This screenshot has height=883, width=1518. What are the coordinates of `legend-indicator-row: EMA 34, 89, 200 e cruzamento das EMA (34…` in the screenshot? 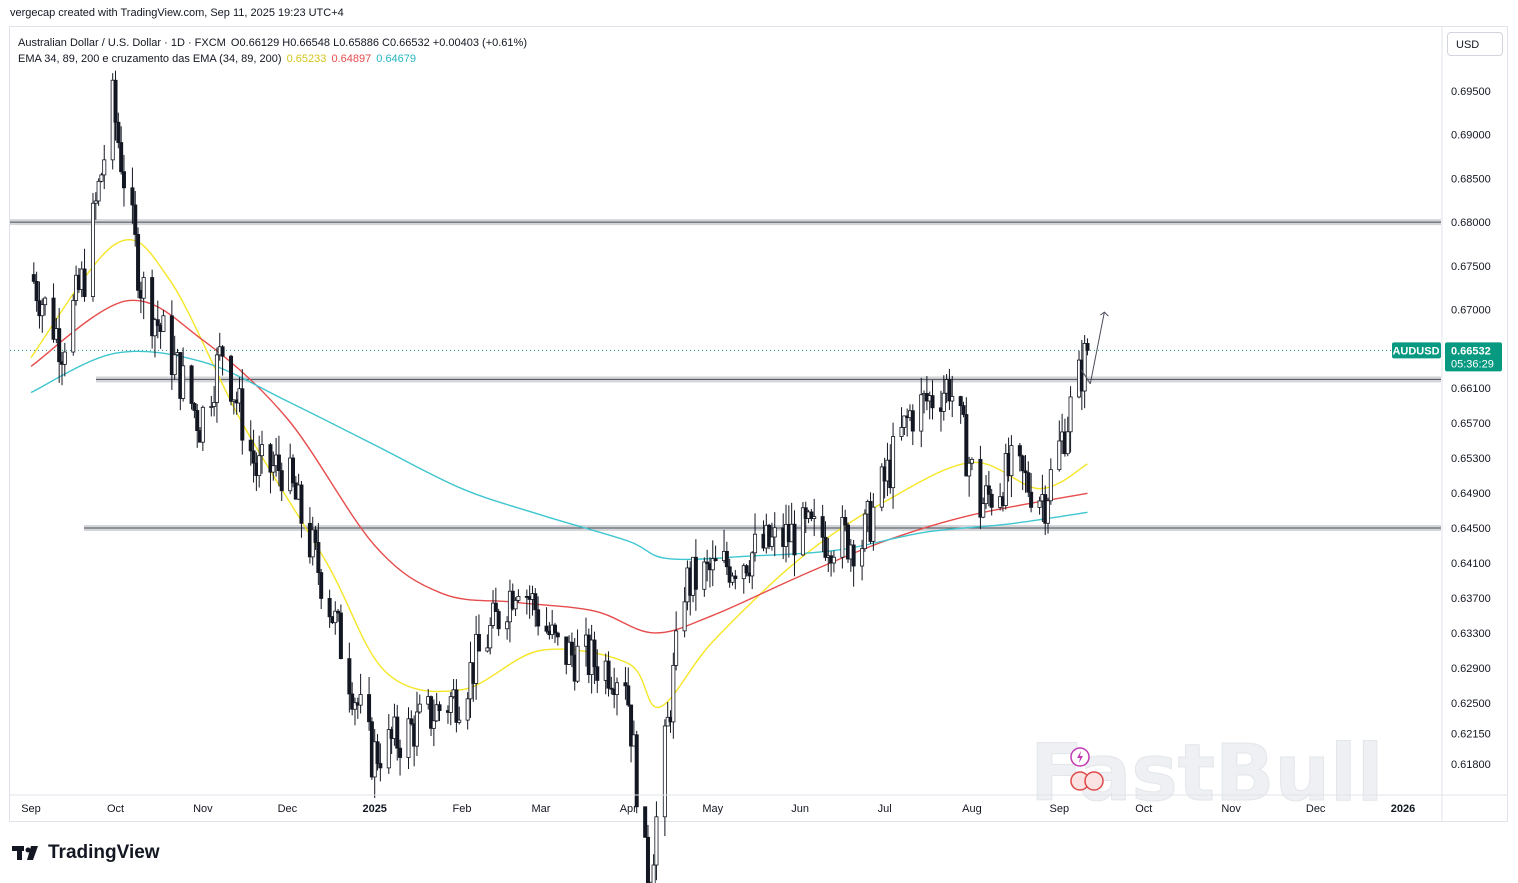 It's located at (272, 59).